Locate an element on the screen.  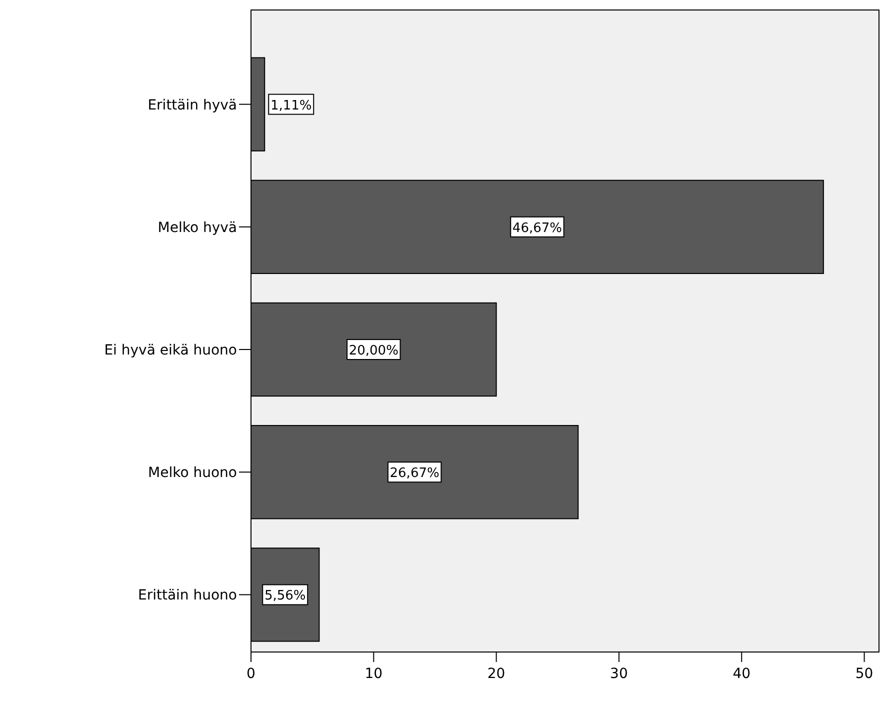
data-label: 46,67% is located at coordinates (537, 228).